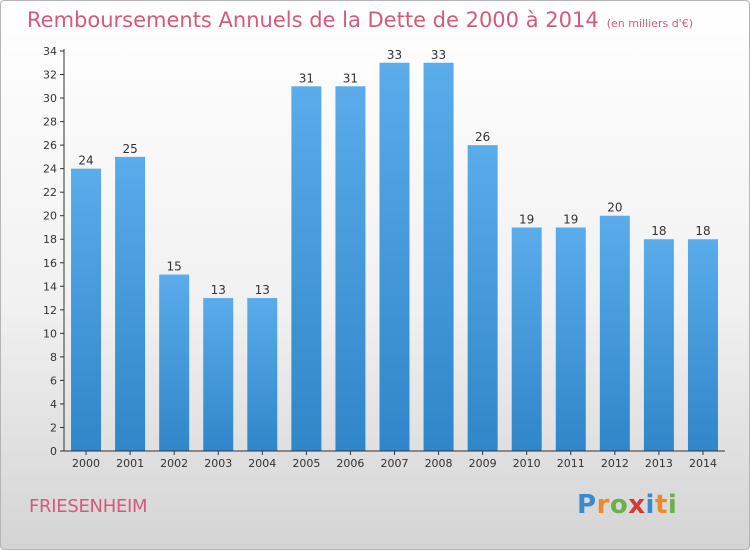 The height and width of the screenshot is (550, 750). What do you see at coordinates (614, 208) in the screenshot?
I see `bar-value-label: 20` at bounding box center [614, 208].